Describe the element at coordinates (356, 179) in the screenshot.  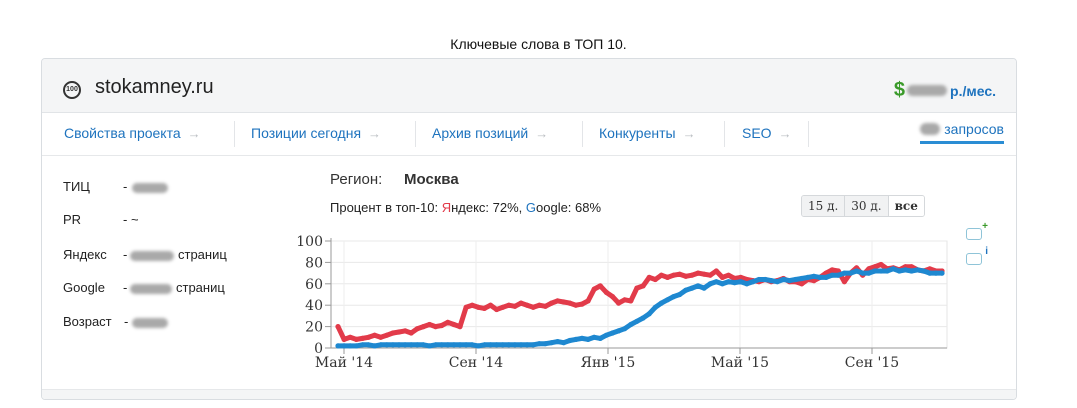
I see `region-label: Регион:` at that location.